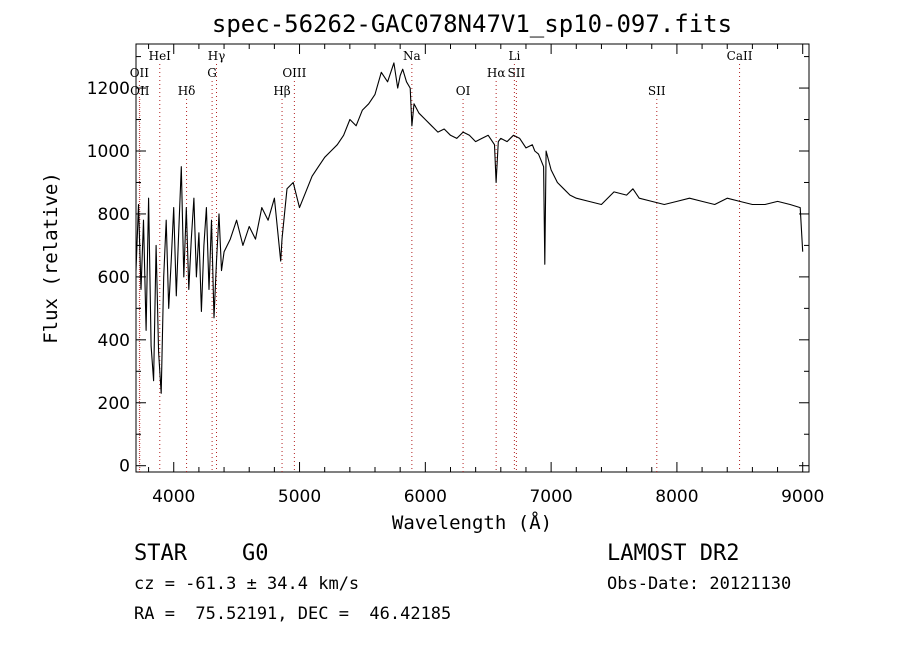 The height and width of the screenshot is (649, 900). I want to click on x-tick-label: 7000, so click(550, 497).